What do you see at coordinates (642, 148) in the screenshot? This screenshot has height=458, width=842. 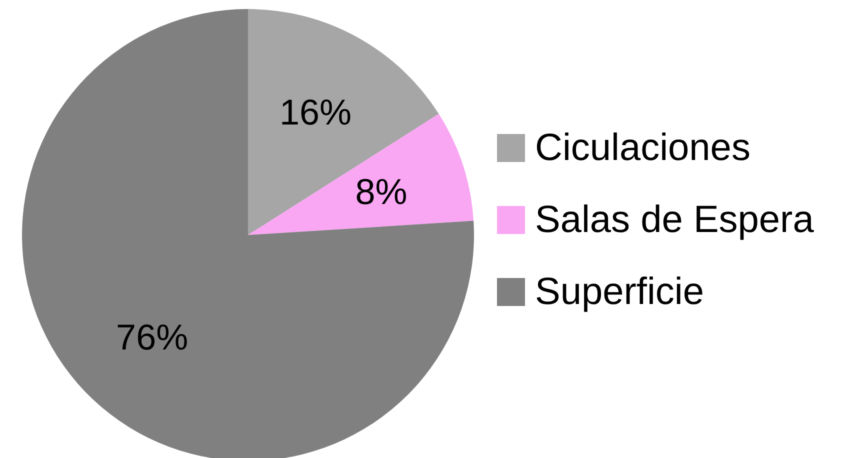 I see `legend-label: Ciculaciones` at bounding box center [642, 148].